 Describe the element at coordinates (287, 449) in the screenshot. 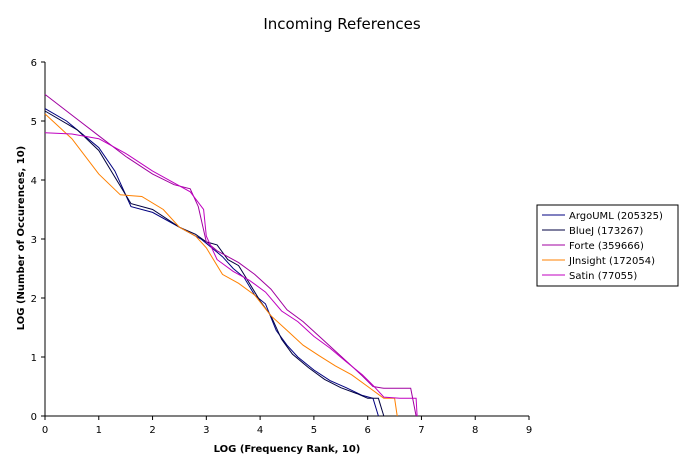

I see `x-axis-title: LOG (Frequency Rank, 10)` at that location.